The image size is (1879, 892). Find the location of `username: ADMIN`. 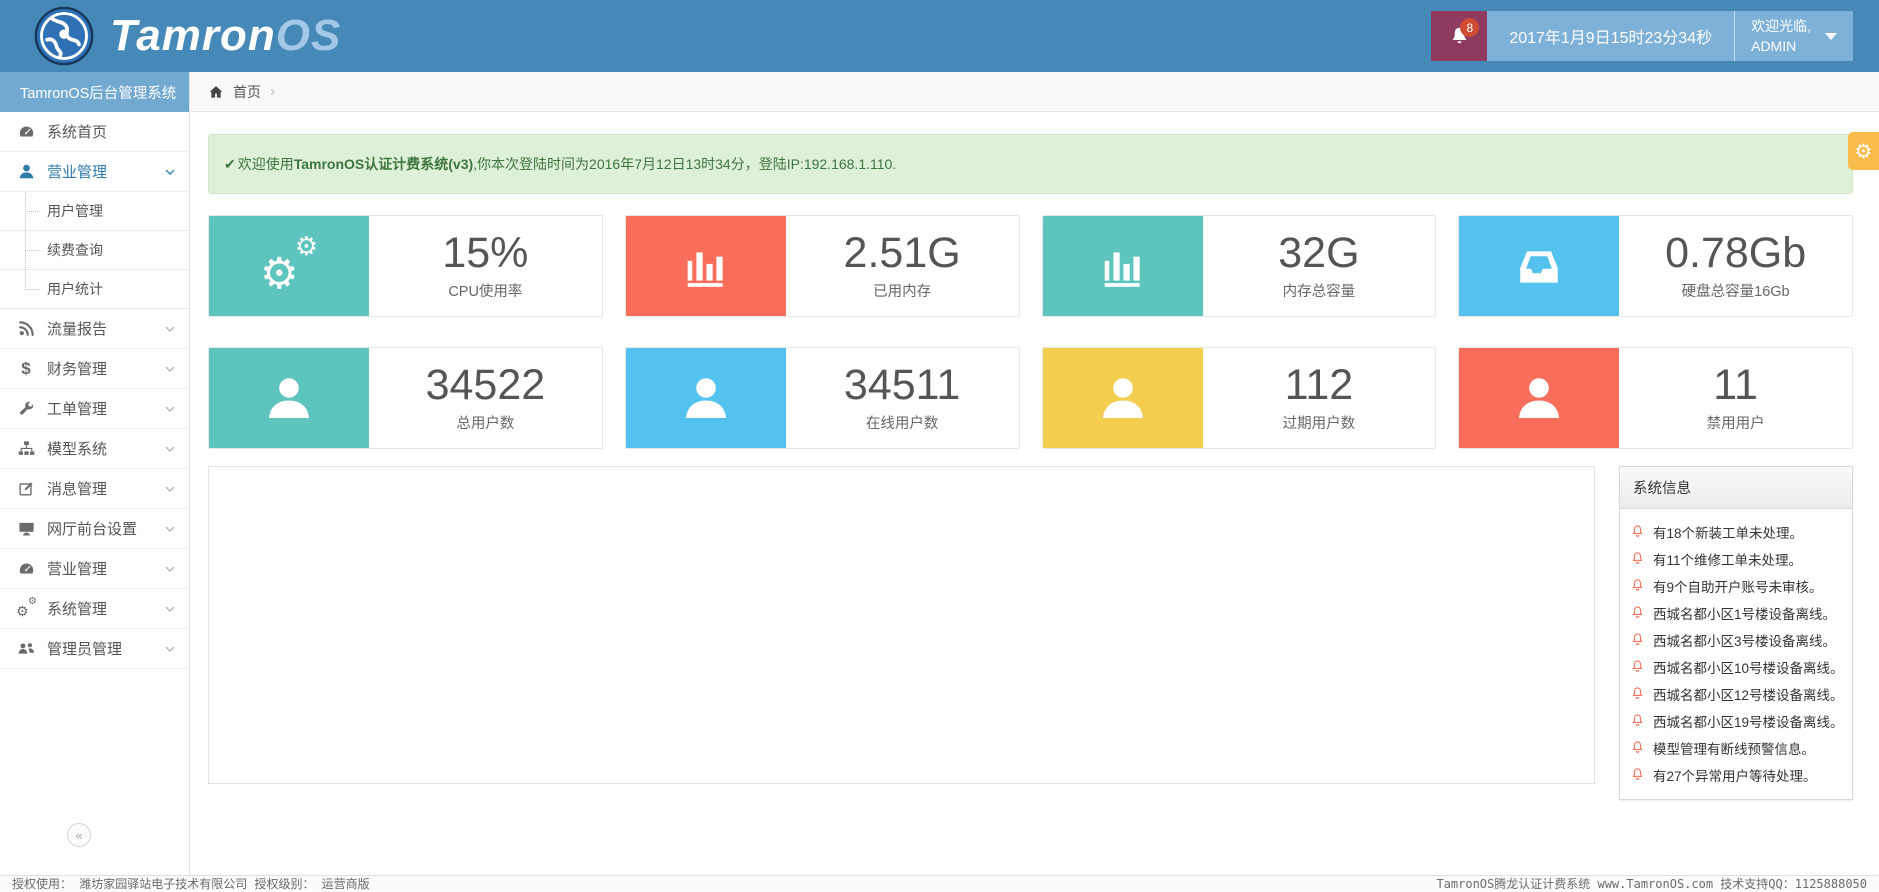

username: ADMIN is located at coordinates (1774, 46).